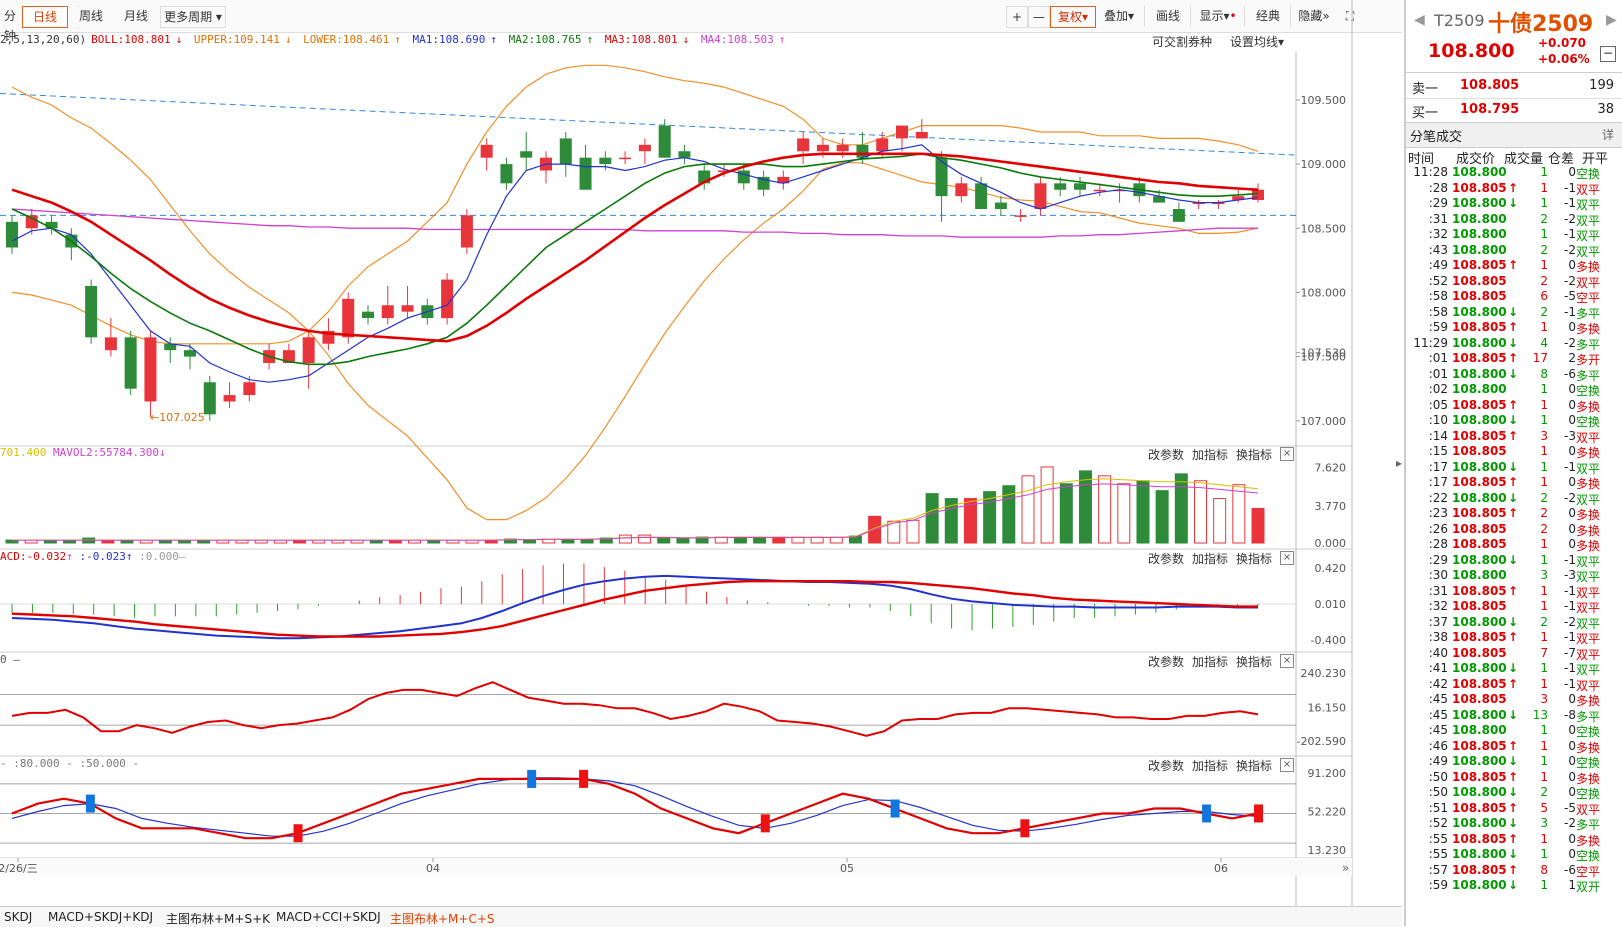 This screenshot has width=1622, height=927. What do you see at coordinates (1073, 17) in the screenshot?
I see `adjust-dropdown: 复权▾` at bounding box center [1073, 17].